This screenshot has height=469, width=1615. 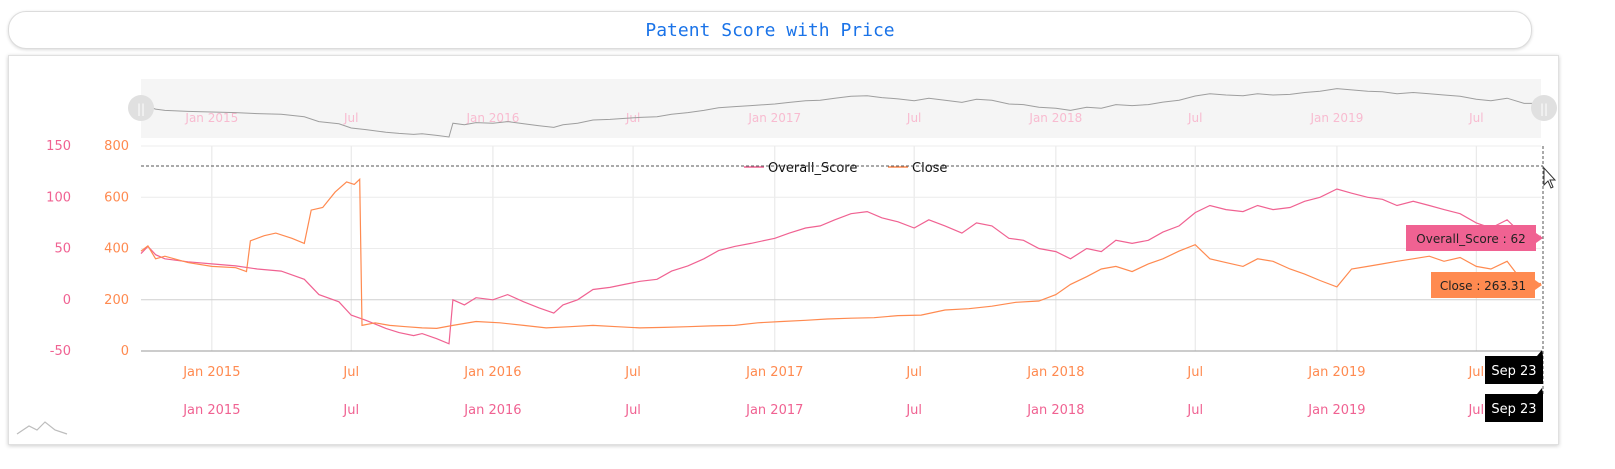 I want to click on x-tick-label-secondary: Jan 2017, so click(x=774, y=410).